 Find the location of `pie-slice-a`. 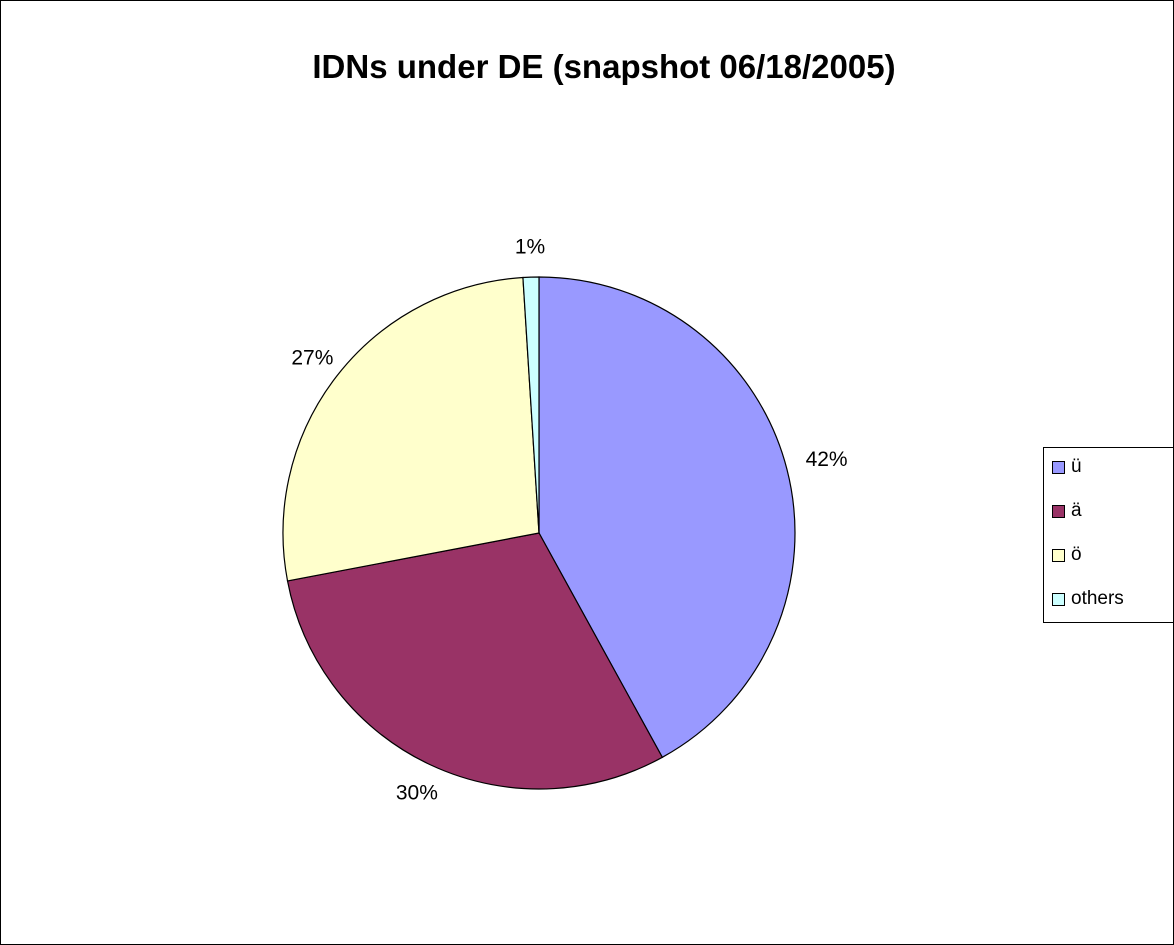

pie-slice-a is located at coordinates (475, 661).